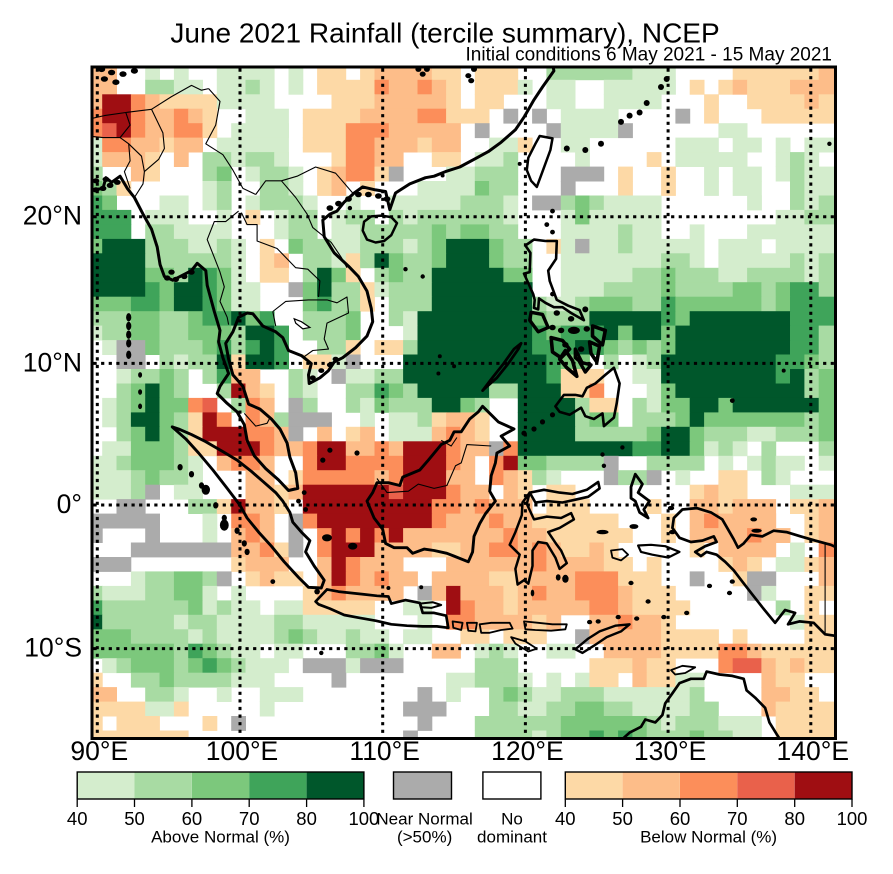 Image resolution: width=893 pixels, height=874 pixels. I want to click on svg-text: 100°E, so click(242, 751).